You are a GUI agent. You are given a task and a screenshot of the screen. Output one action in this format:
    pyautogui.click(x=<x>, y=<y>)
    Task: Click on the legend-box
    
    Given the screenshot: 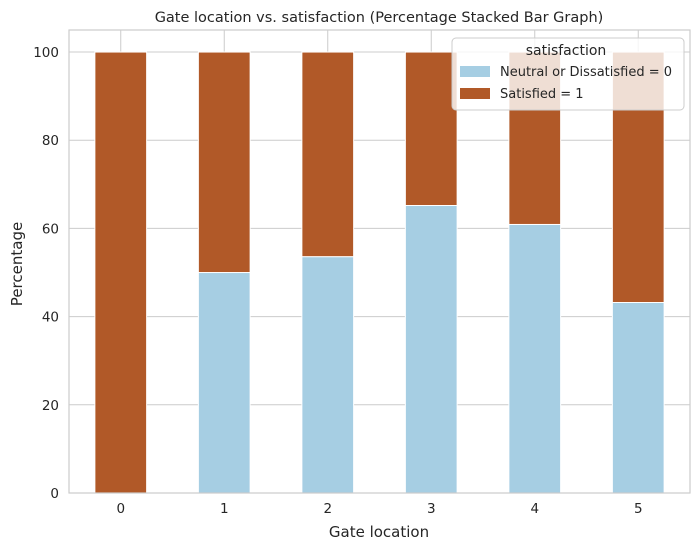 What is the action you would take?
    pyautogui.click(x=568, y=74)
    